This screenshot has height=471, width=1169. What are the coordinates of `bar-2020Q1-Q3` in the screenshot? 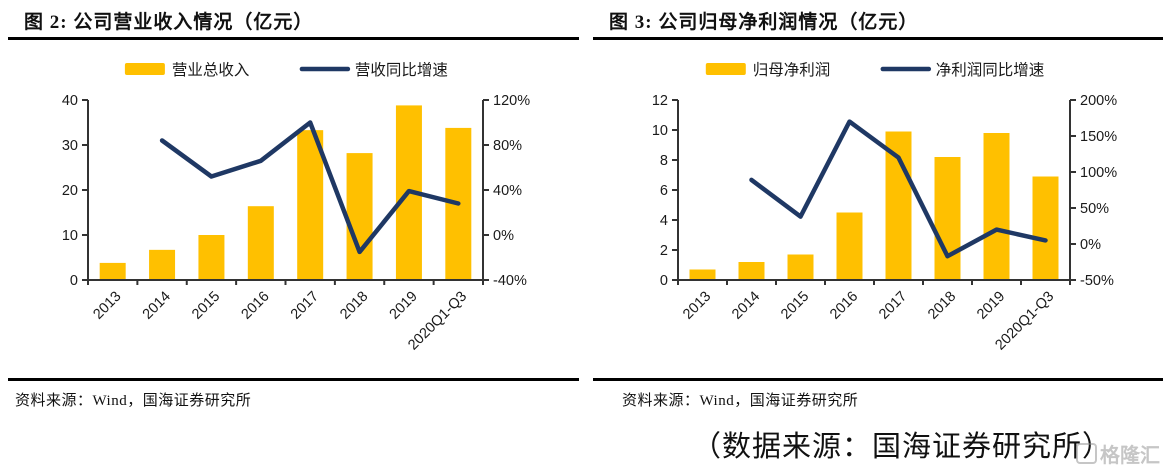 It's located at (1045, 228).